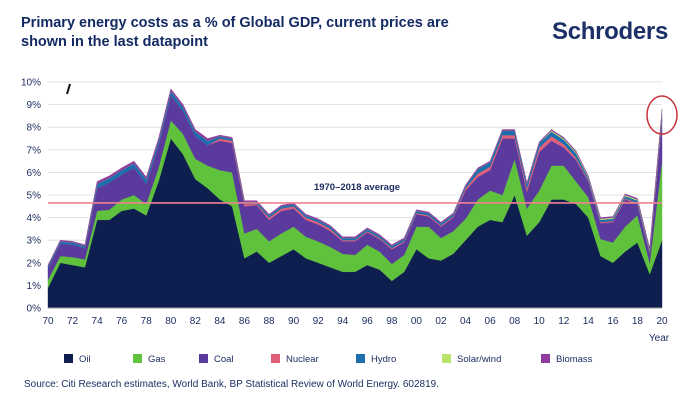 This screenshot has height=409, width=700. Describe the element at coordinates (34, 128) in the screenshot. I see `y-tick-label: 8%` at that location.